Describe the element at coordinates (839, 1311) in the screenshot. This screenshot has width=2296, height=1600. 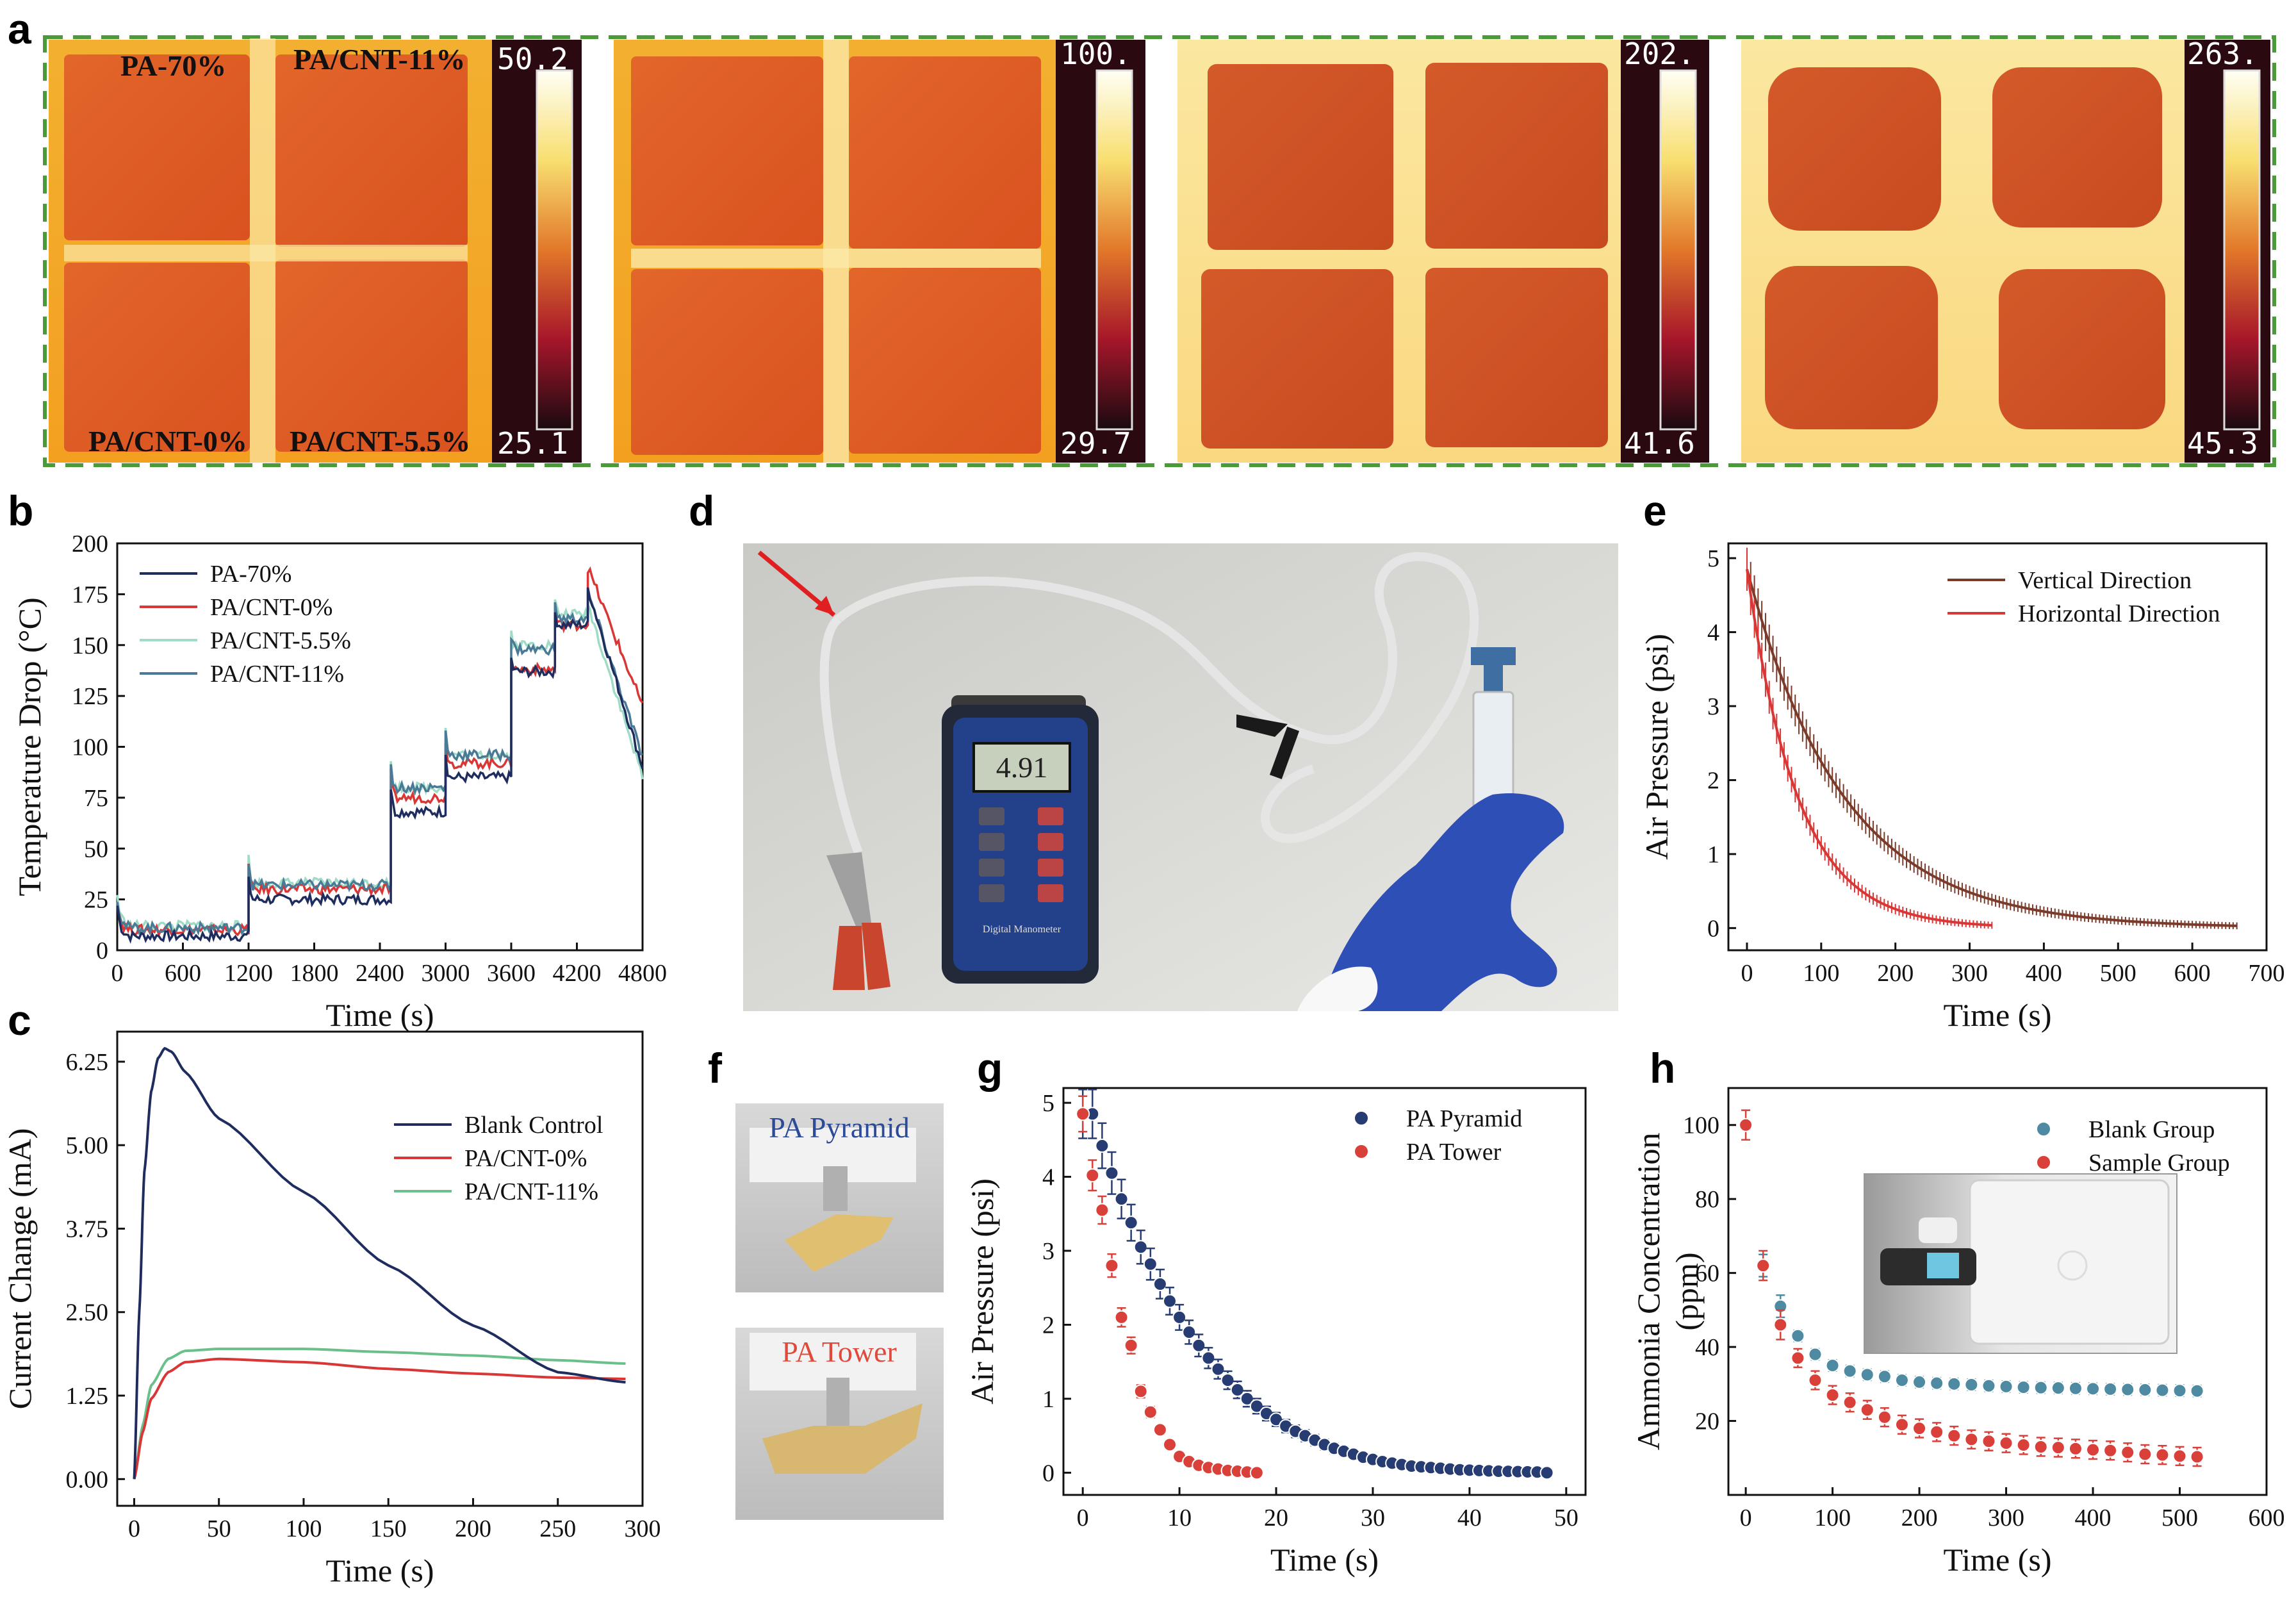
I see `panel-f: PA Pyramid PA Tower` at that location.